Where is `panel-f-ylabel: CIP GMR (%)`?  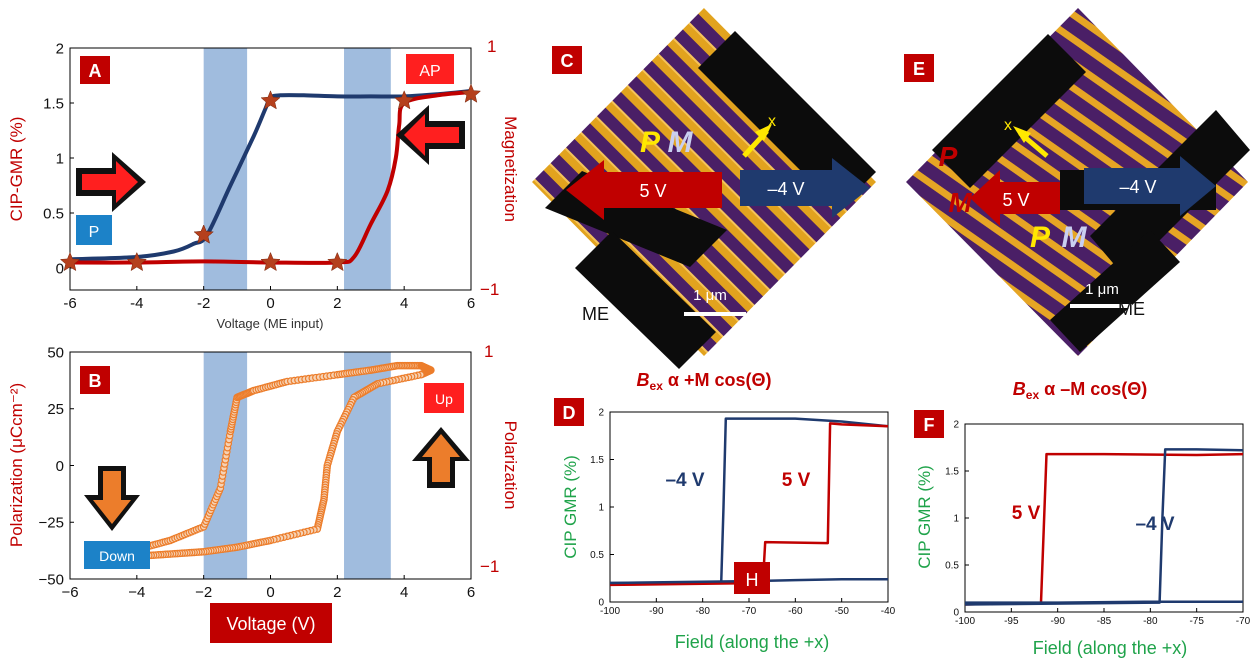
panel-f-ylabel: CIP GMR (%) is located at coordinates (924, 517).